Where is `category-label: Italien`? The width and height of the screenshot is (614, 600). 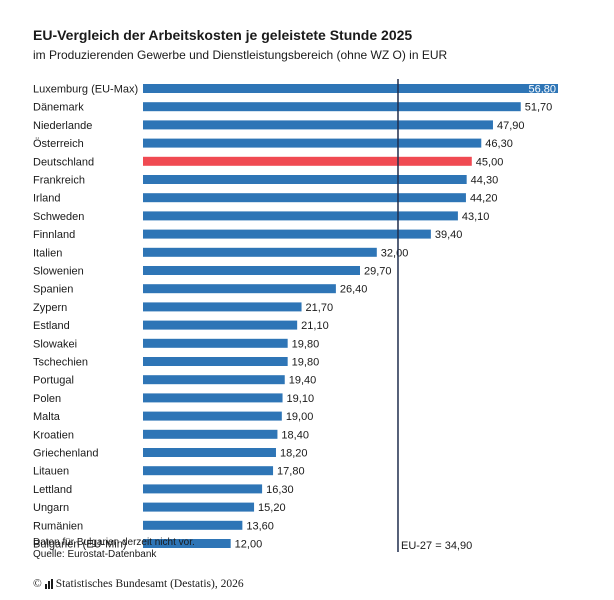 category-label: Italien is located at coordinates (47, 253).